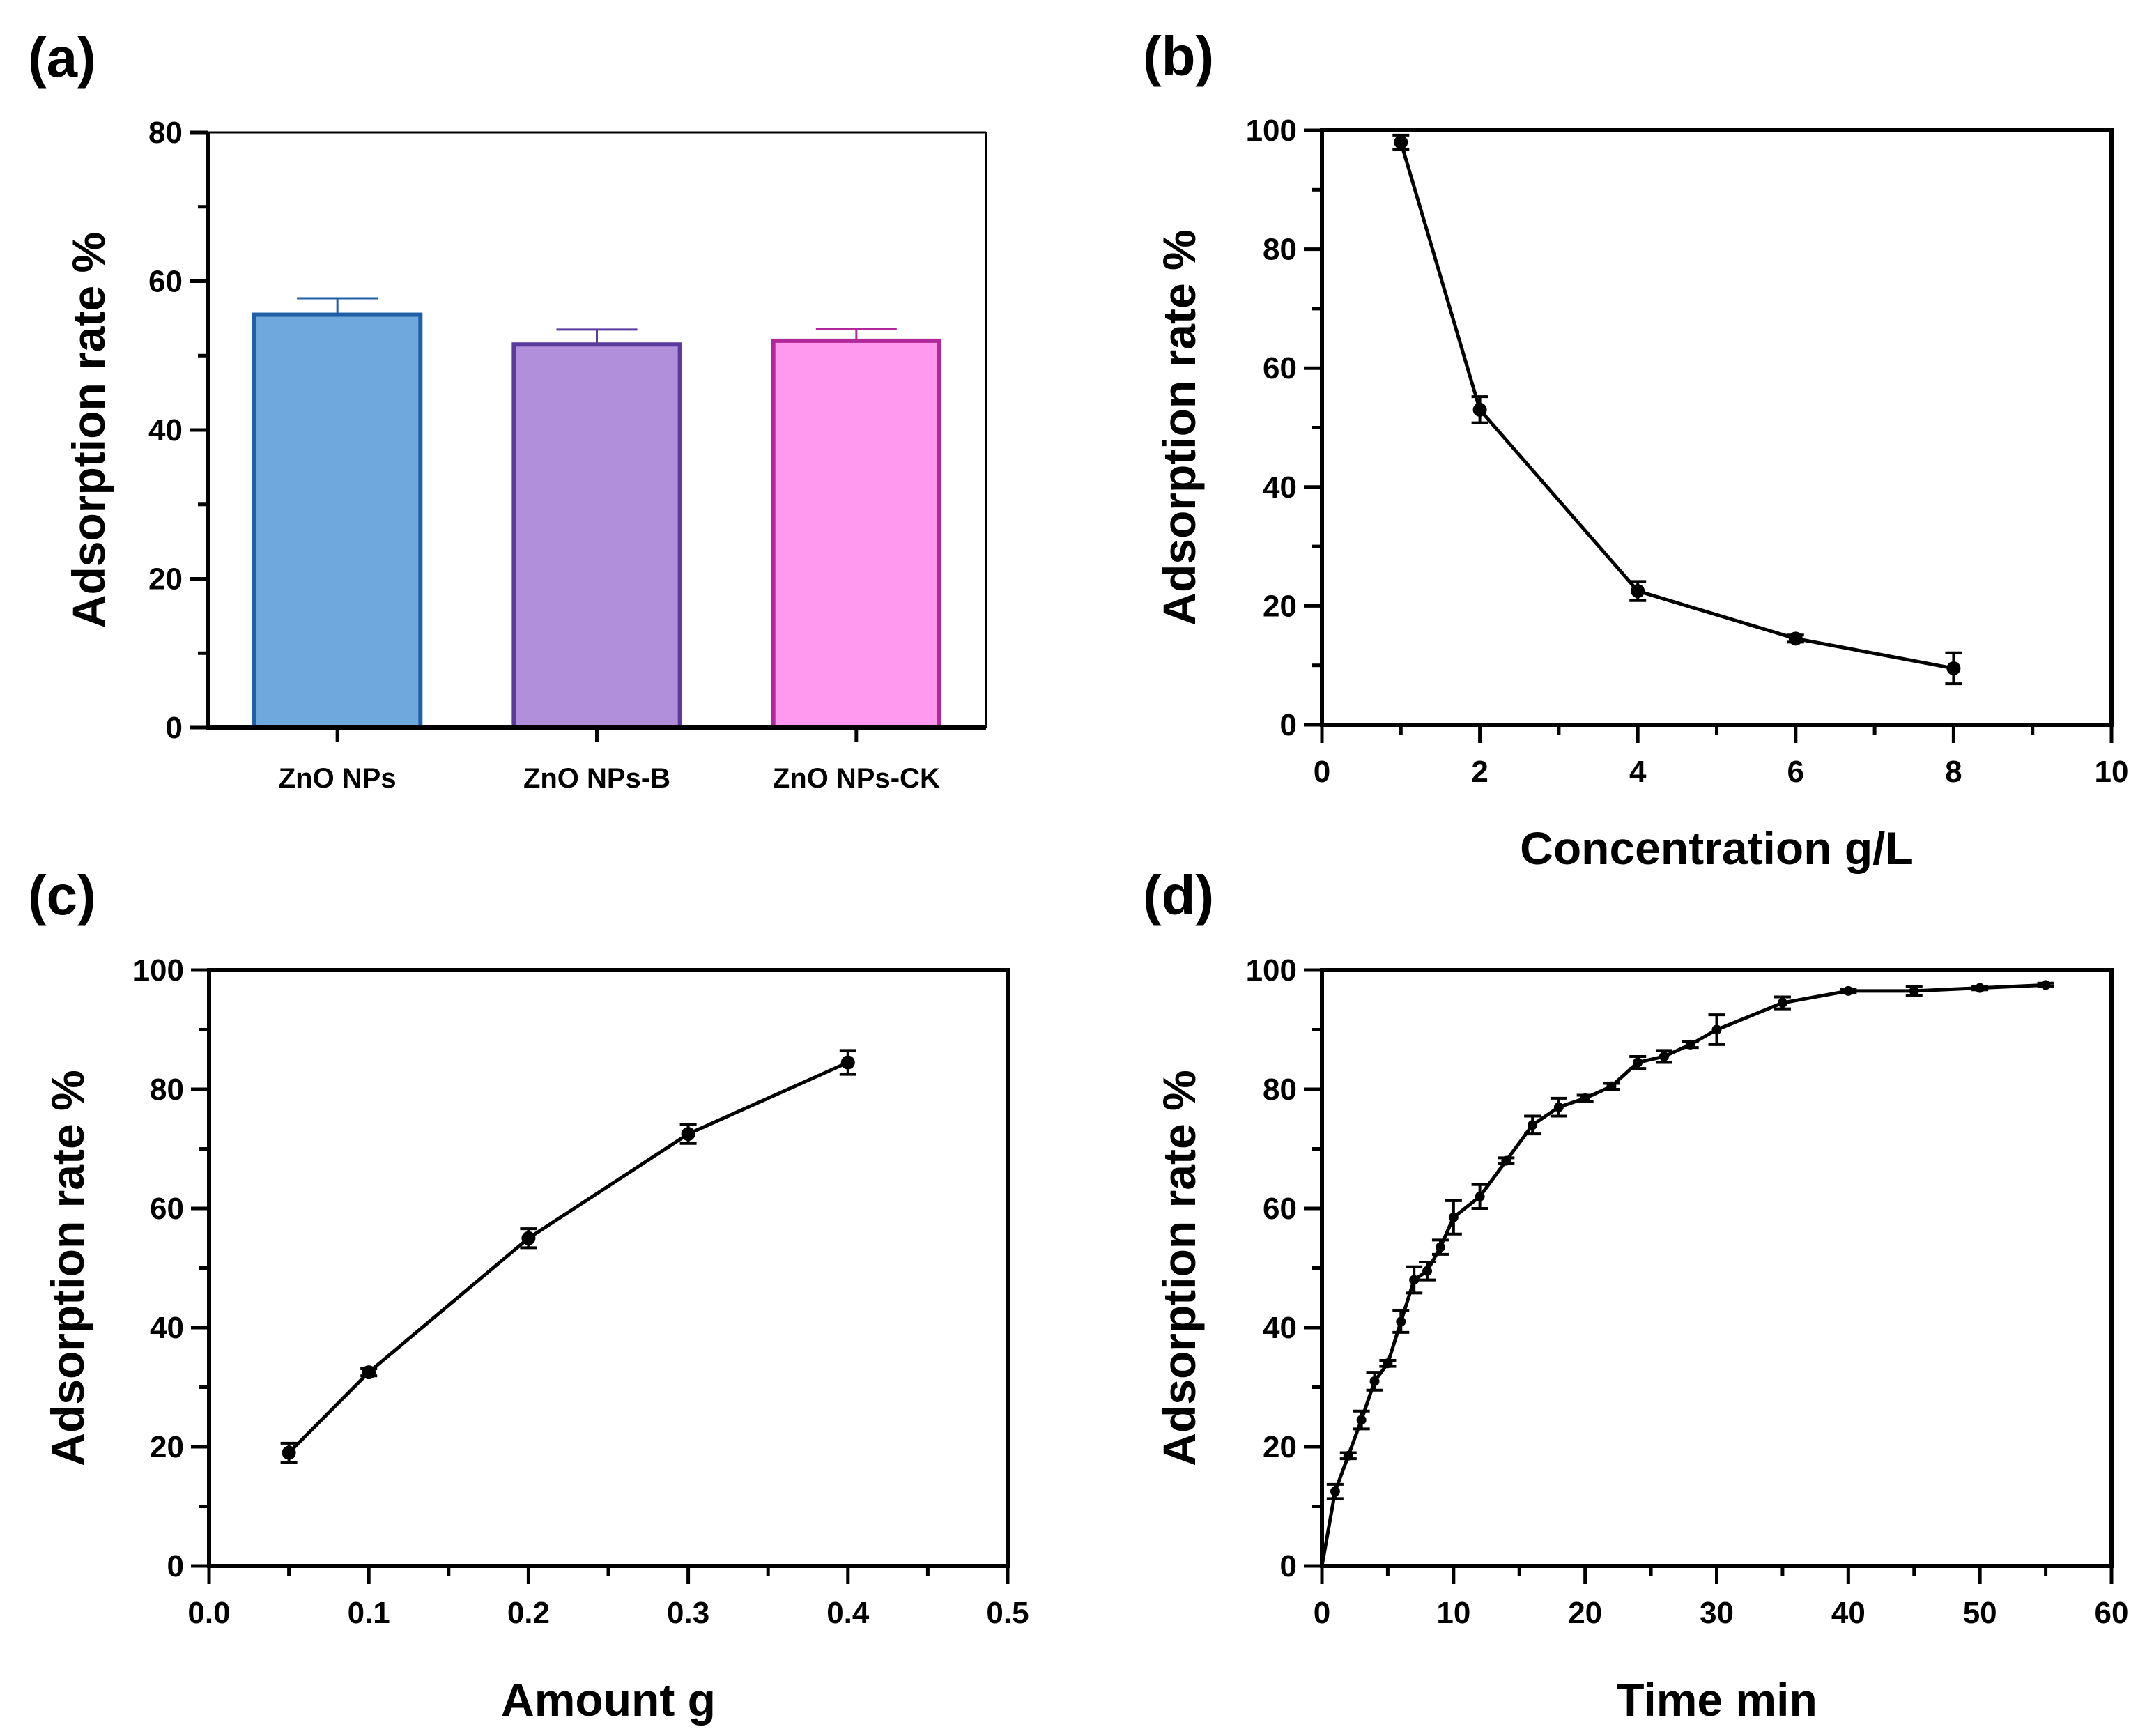  I want to click on x-axis-title: Time min, so click(1716, 1700).